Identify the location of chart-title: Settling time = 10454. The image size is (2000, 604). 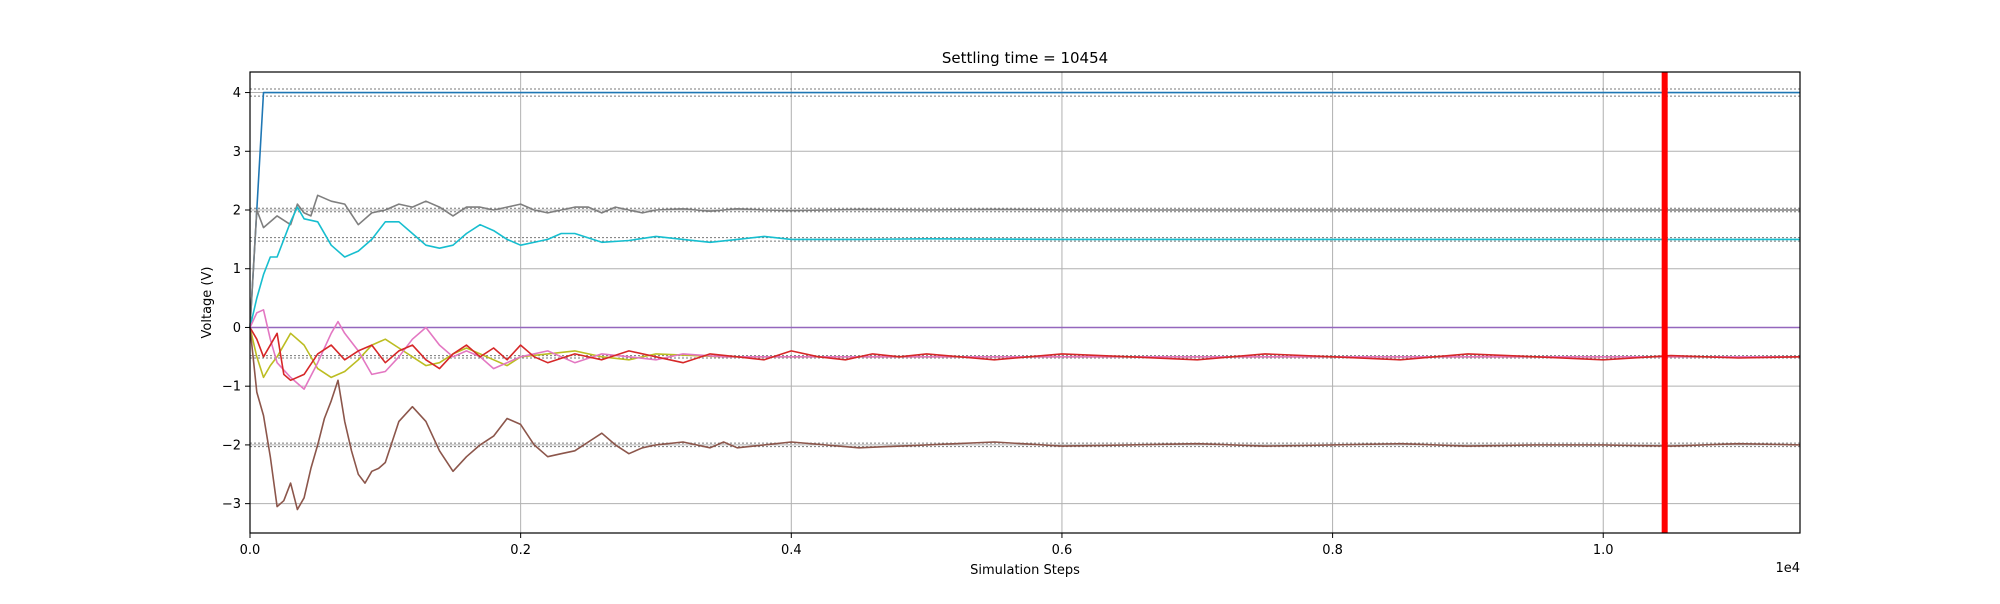
(1025, 58).